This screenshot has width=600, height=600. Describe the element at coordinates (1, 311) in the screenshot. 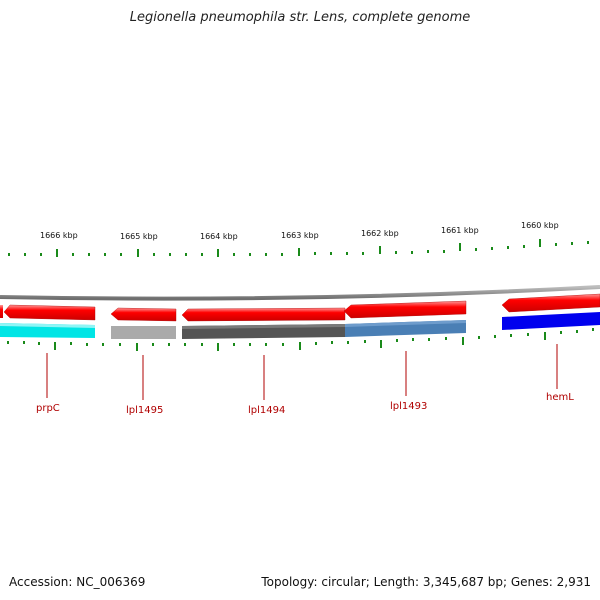

I see `gene-arrow-left-partial` at that location.